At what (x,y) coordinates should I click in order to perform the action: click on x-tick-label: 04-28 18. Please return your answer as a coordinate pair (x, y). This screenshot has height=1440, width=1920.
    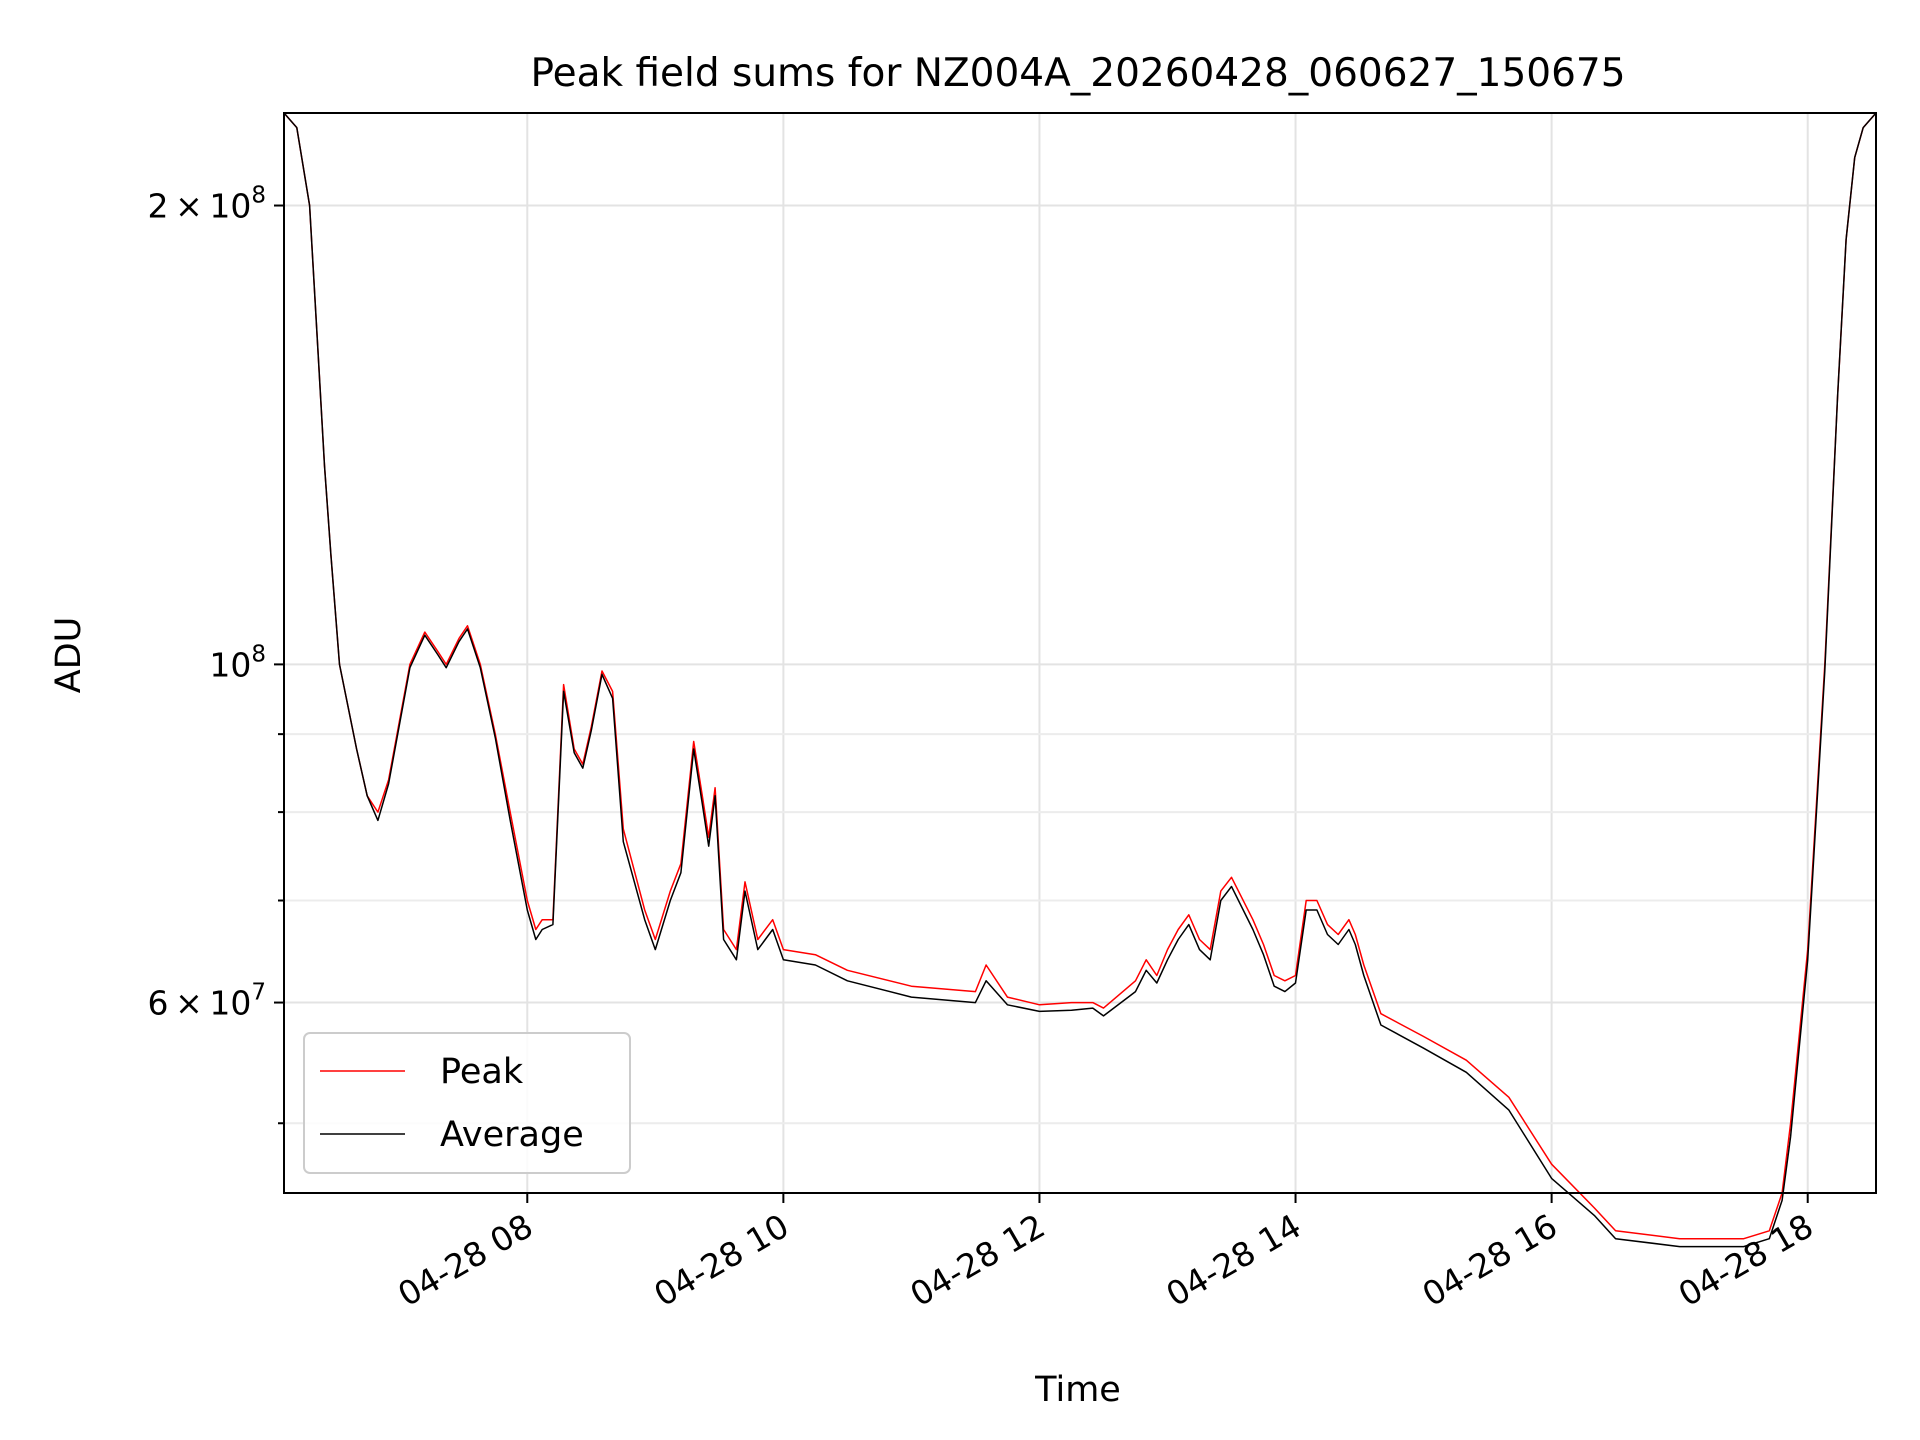
    Looking at the image, I should click on (1746, 1260).